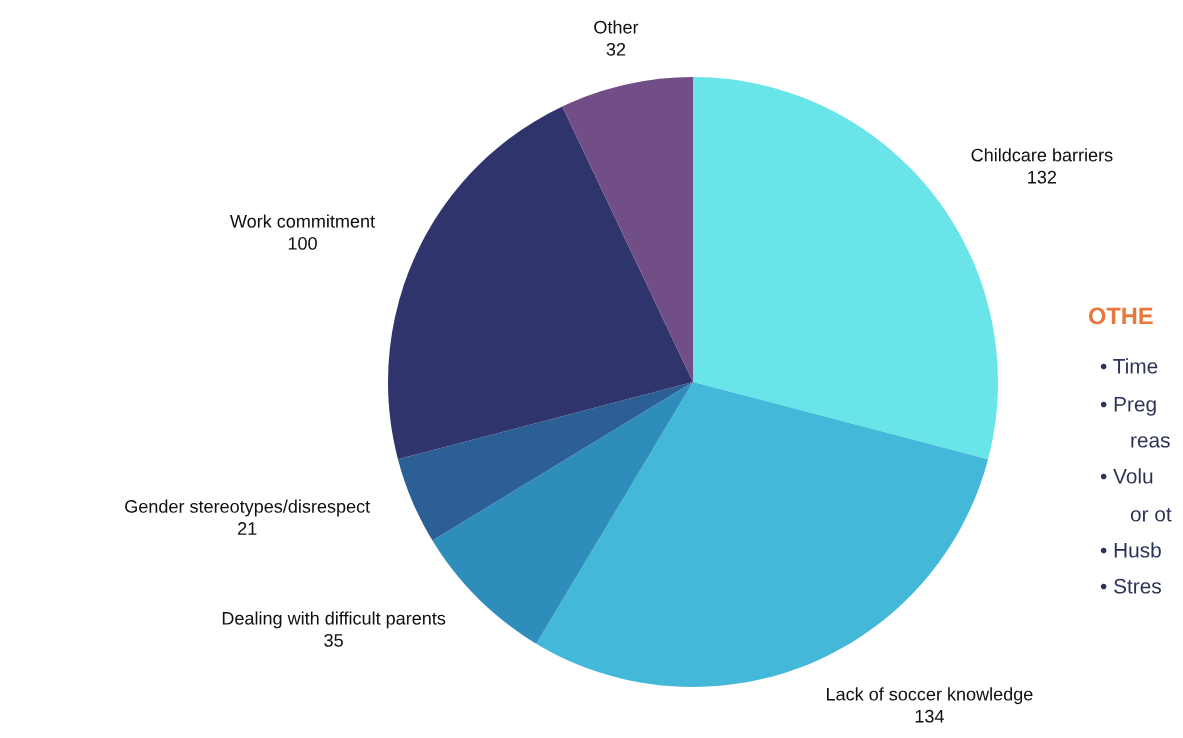 This screenshot has width=1183, height=738. I want to click on data-label: 35, so click(333, 640).